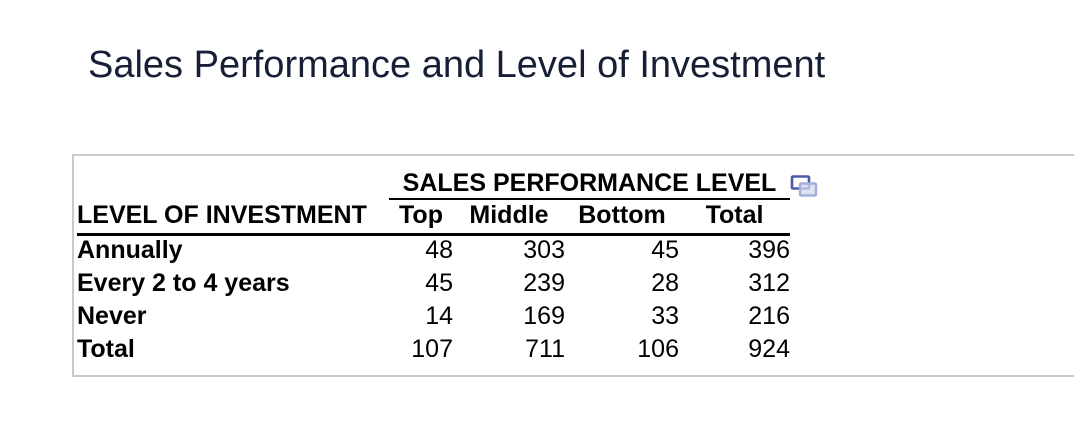 This screenshot has height=432, width=1074. Describe the element at coordinates (106, 348) in the screenshot. I see `row-label: Total` at that location.